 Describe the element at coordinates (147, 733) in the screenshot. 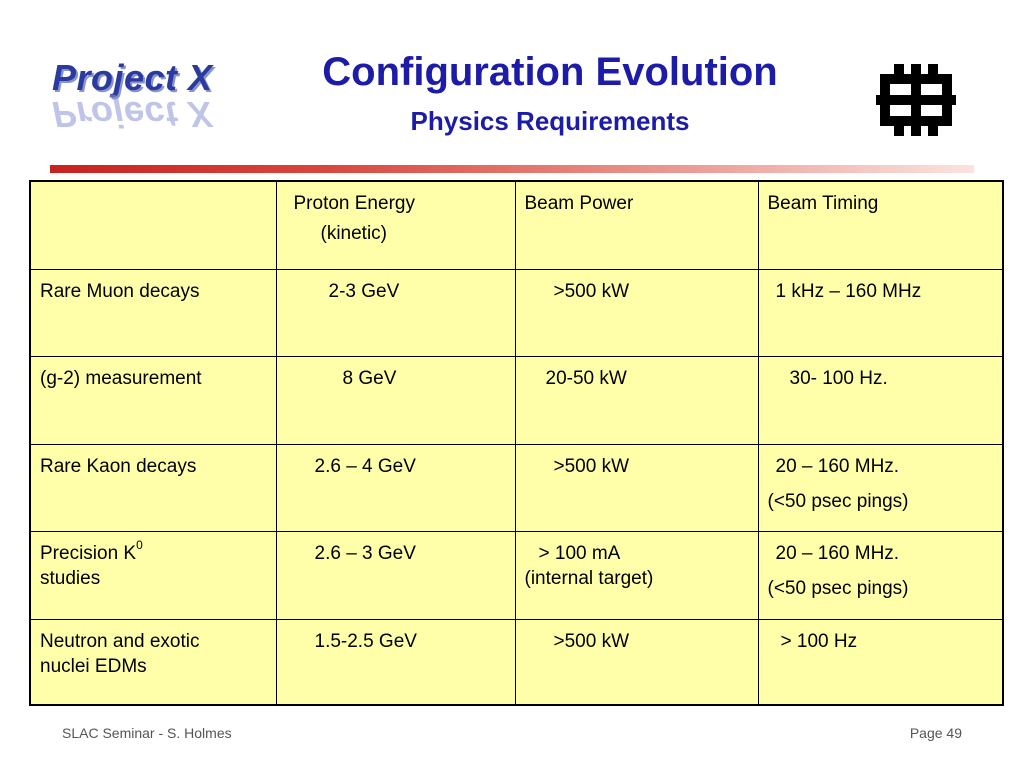

I see `footer-presenter: SLAC Seminar - S. Holmes` at that location.